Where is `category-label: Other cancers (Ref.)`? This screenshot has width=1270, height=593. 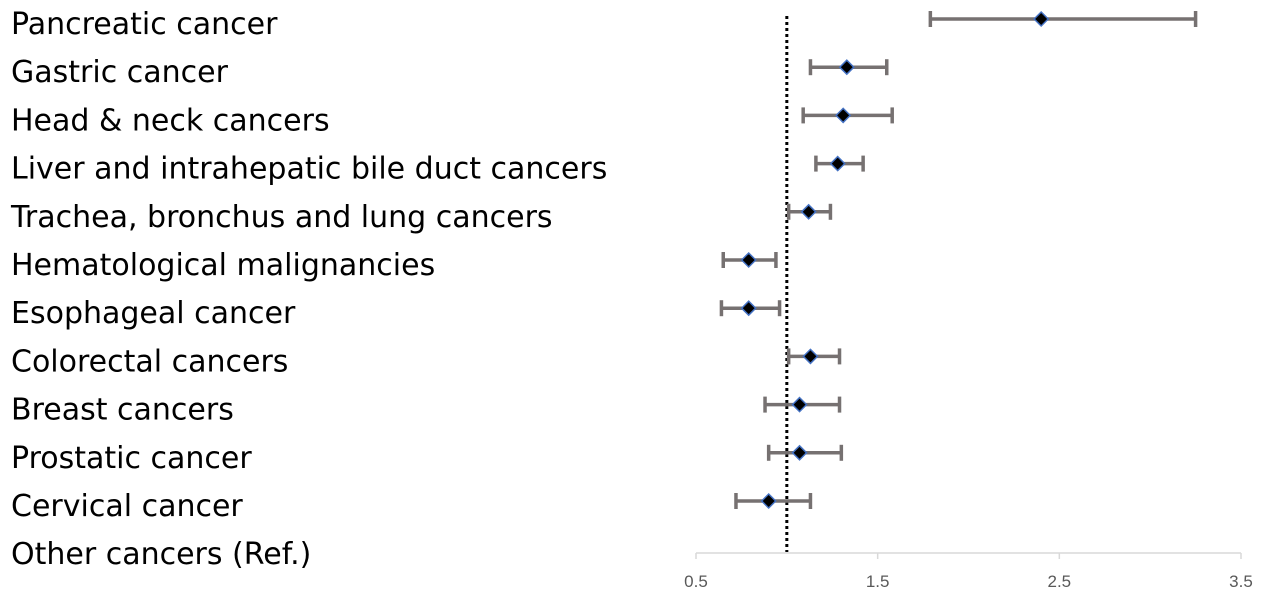 category-label: Other cancers (Ref.) is located at coordinates (161, 554).